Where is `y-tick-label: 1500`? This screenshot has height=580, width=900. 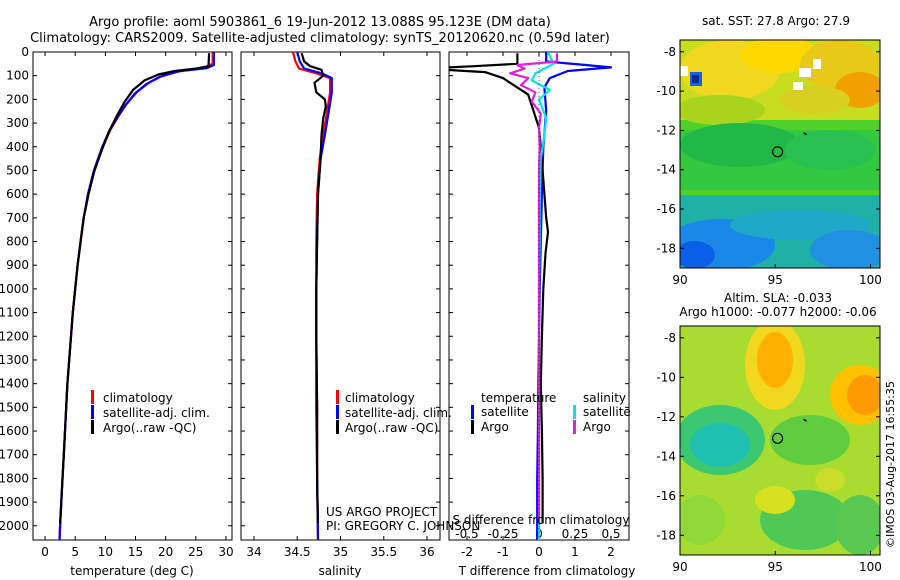
y-tick-label: 1500 is located at coordinates (14, 407).